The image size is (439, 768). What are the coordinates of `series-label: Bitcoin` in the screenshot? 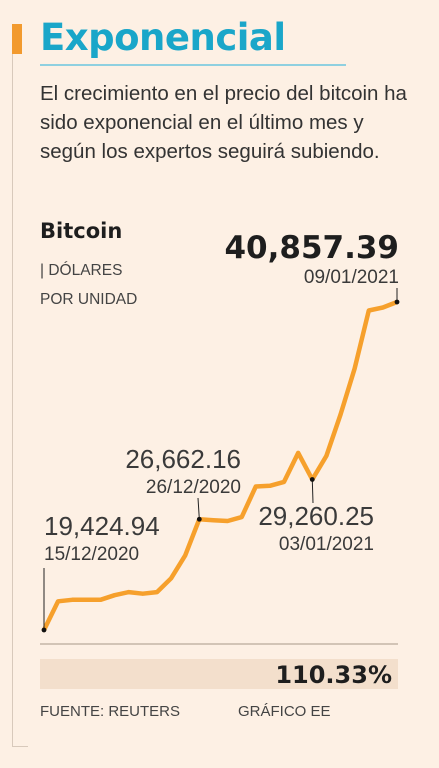 It's located at (81, 231).